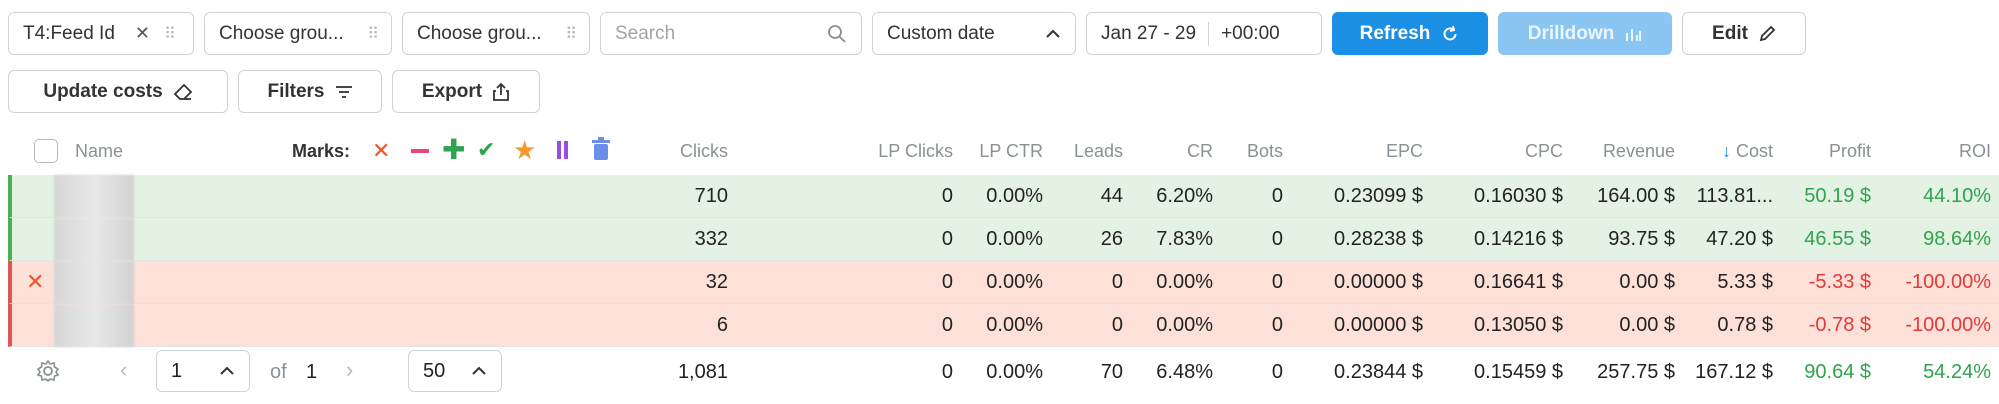  Describe the element at coordinates (486, 149) in the screenshot. I see `mark-check-icon: ✔` at that location.